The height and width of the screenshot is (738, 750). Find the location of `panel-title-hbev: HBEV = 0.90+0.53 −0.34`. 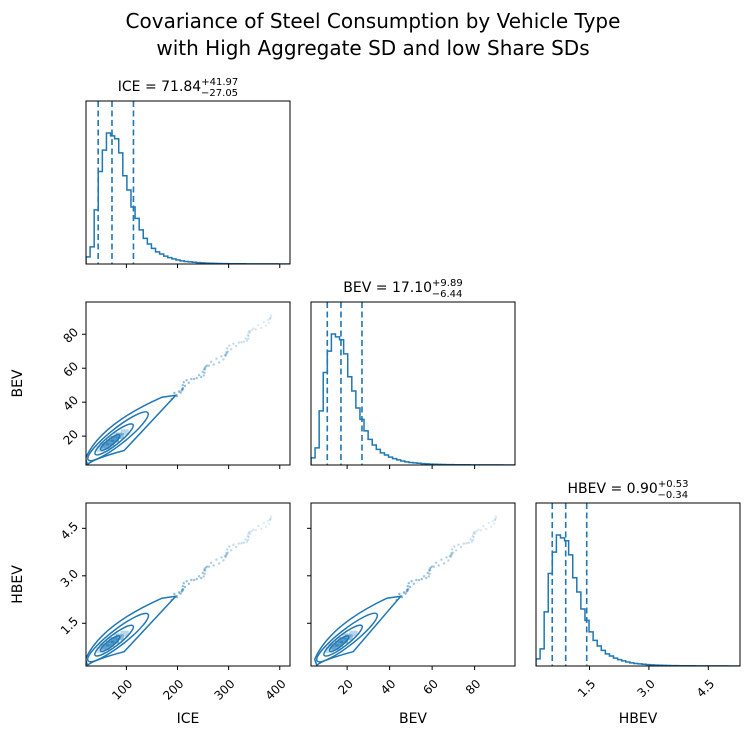

panel-title-hbev: HBEV = 0.90+0.53 −0.34 is located at coordinates (627, 490).